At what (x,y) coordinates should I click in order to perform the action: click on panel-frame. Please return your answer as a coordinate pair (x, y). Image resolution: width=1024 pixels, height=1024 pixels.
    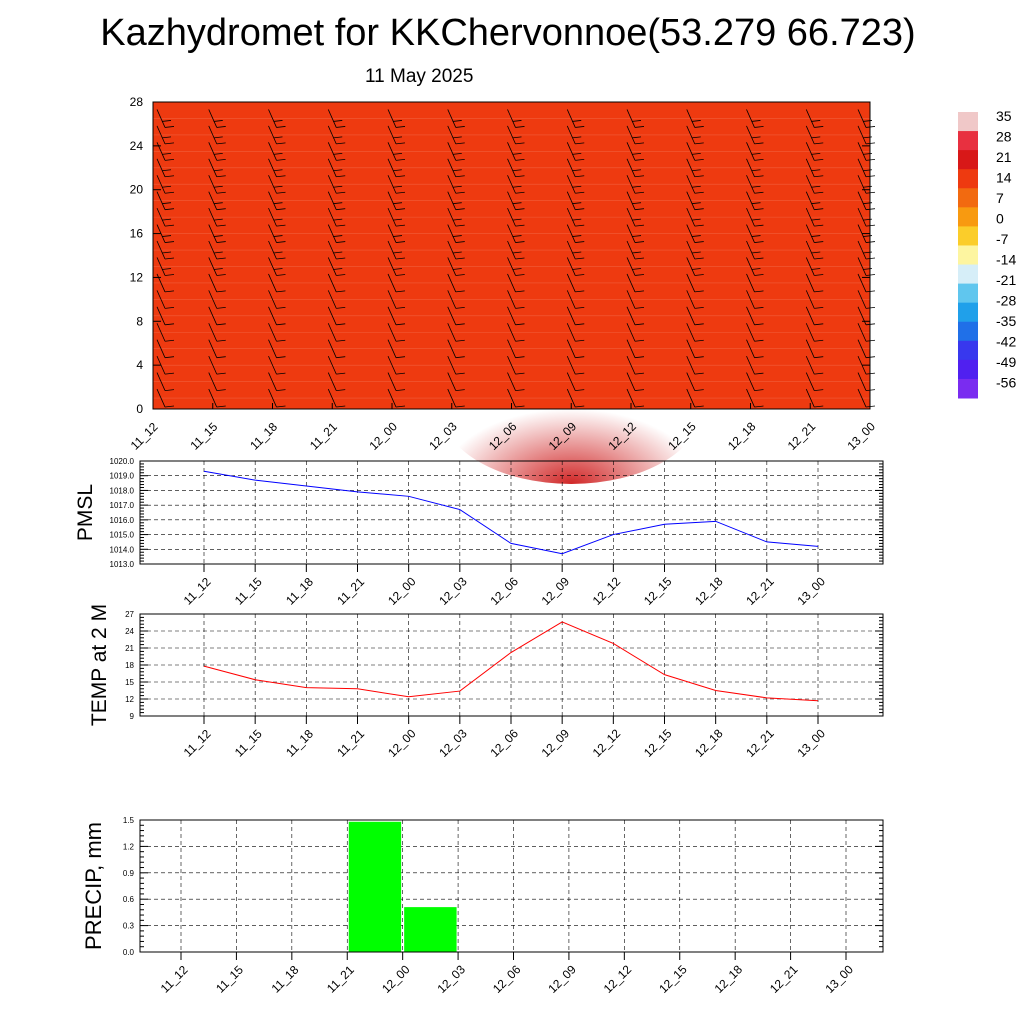
    Looking at the image, I should click on (511, 512).